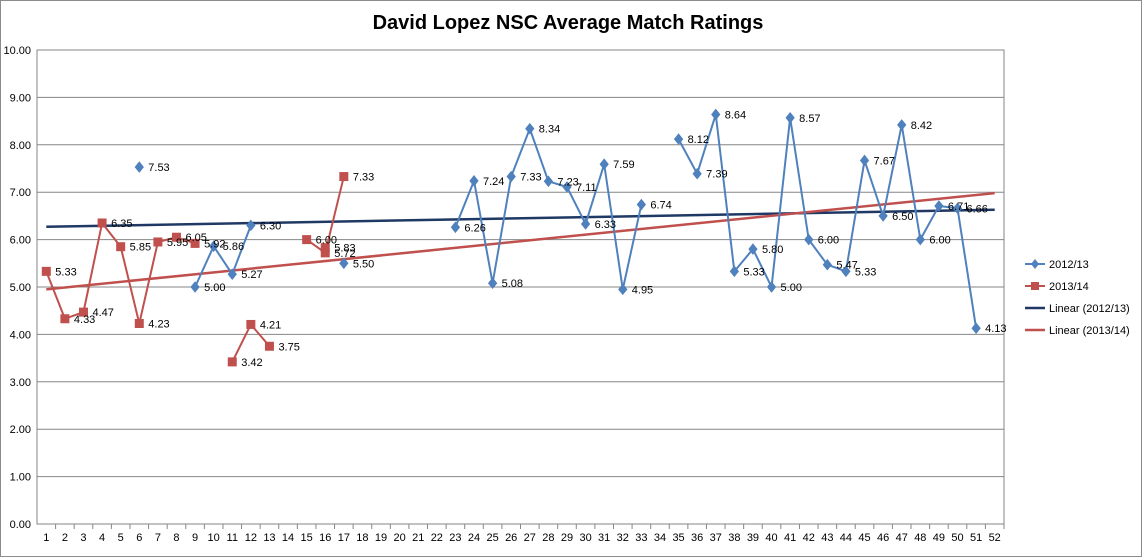 This screenshot has height=557, width=1142. Describe the element at coordinates (939, 538) in the screenshot. I see `x-tick-label: 49` at that location.